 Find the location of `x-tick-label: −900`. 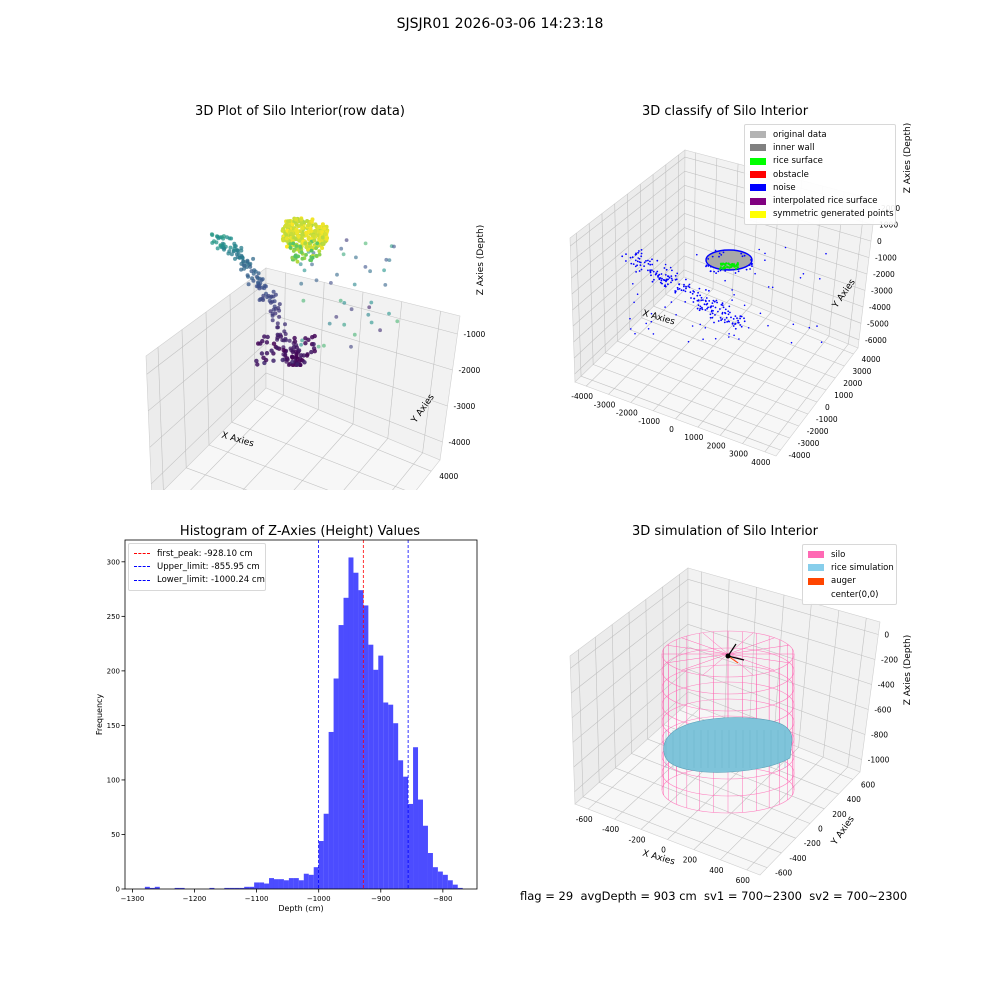

x-tick-label: −900 is located at coordinates (380, 899).